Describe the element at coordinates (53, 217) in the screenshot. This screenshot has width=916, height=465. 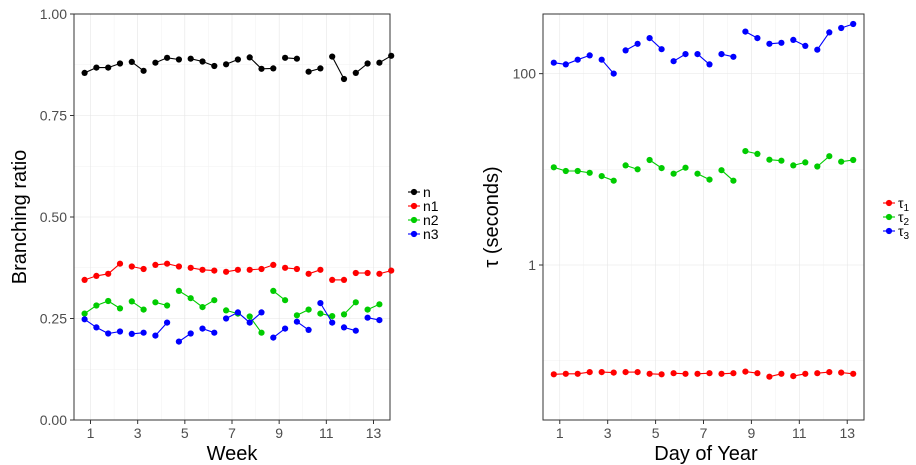
I see `y-tick-label: 0.50` at that location.